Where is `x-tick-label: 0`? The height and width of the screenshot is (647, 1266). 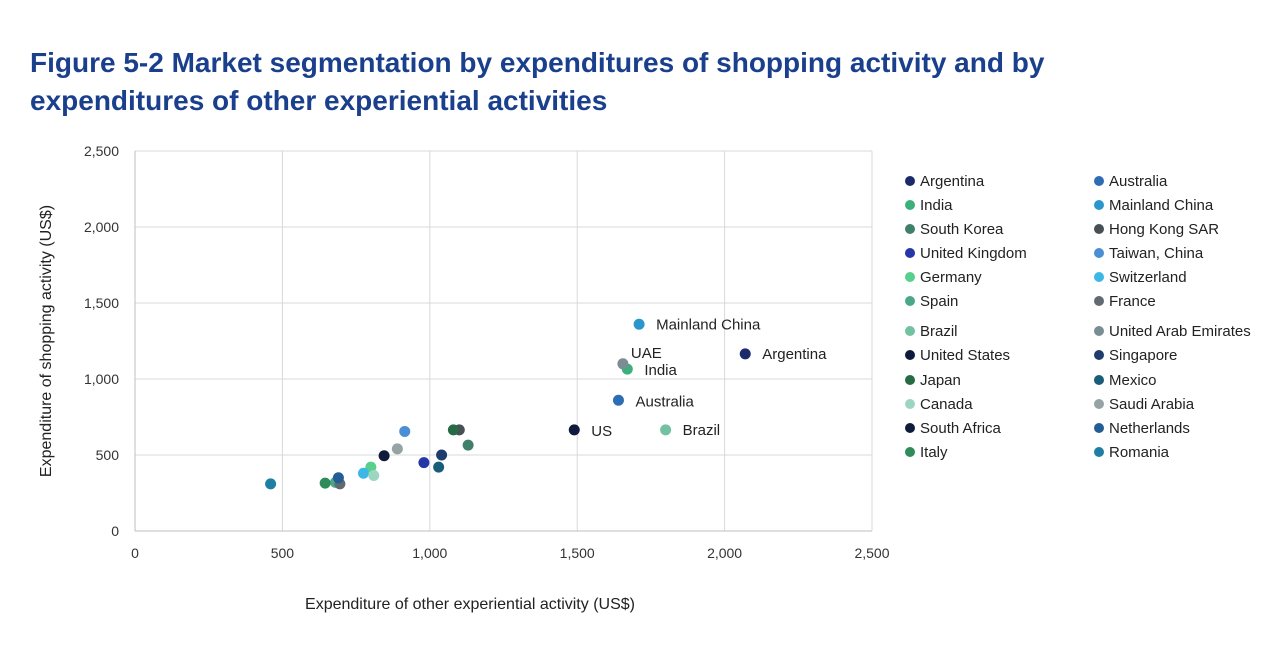
x-tick-label: 0 is located at coordinates (135, 553).